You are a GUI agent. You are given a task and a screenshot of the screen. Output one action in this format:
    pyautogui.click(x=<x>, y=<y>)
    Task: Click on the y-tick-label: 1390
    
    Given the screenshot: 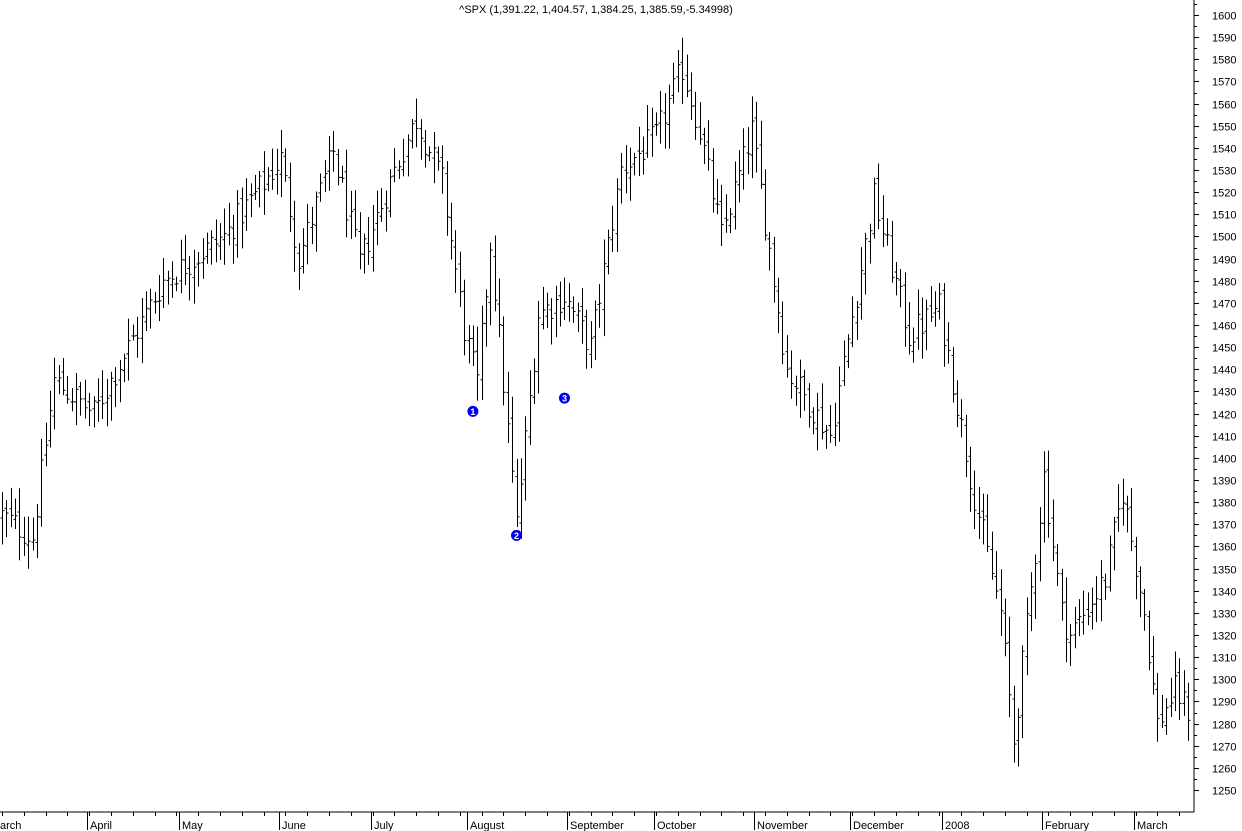 What is the action you would take?
    pyautogui.click(x=1224, y=482)
    